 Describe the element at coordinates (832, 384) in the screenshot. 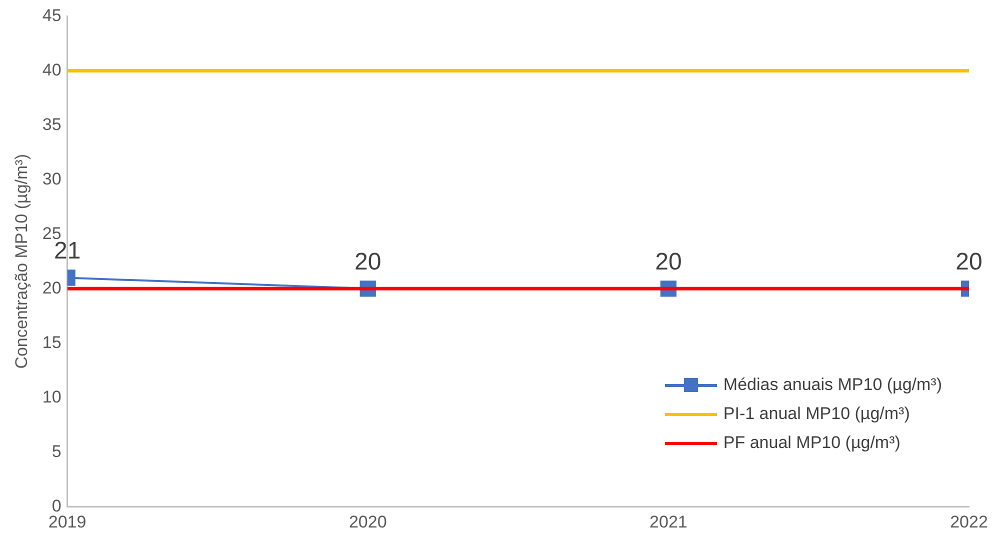

I see `legend-label: Médias anuais MP10 (µg/m³)` at that location.